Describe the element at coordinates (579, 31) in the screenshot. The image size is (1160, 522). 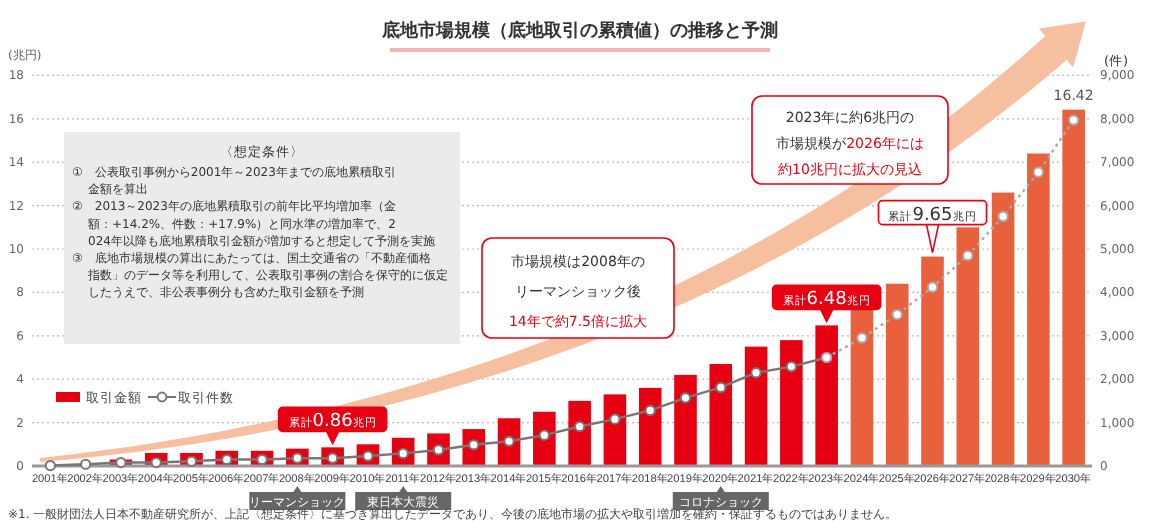
I see `chart-title: 底地市場規模（底地取引の累積値）の推移と予測` at that location.